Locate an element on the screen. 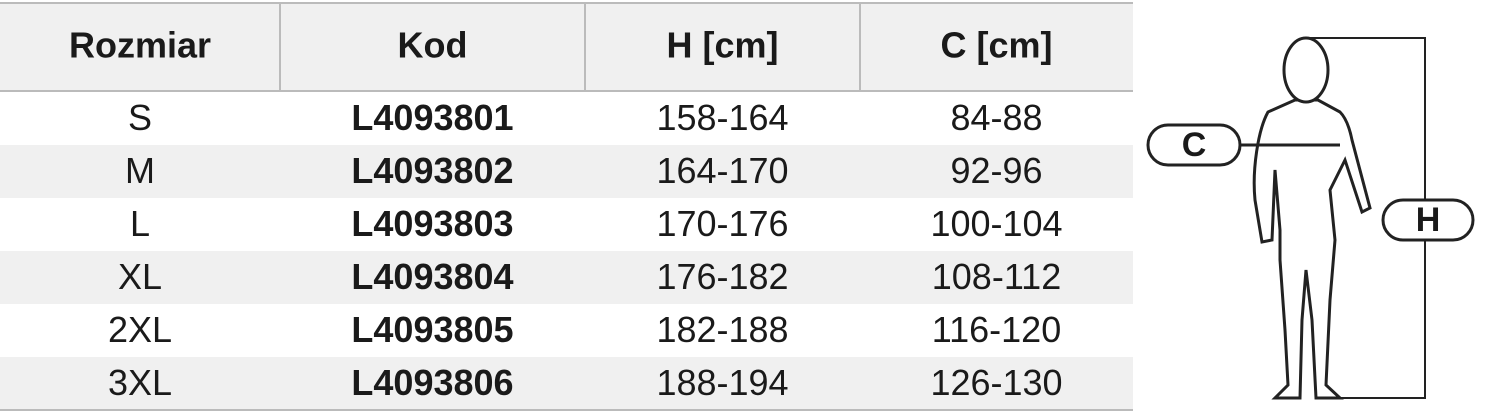  table-cell: 158-164 is located at coordinates (722, 117).